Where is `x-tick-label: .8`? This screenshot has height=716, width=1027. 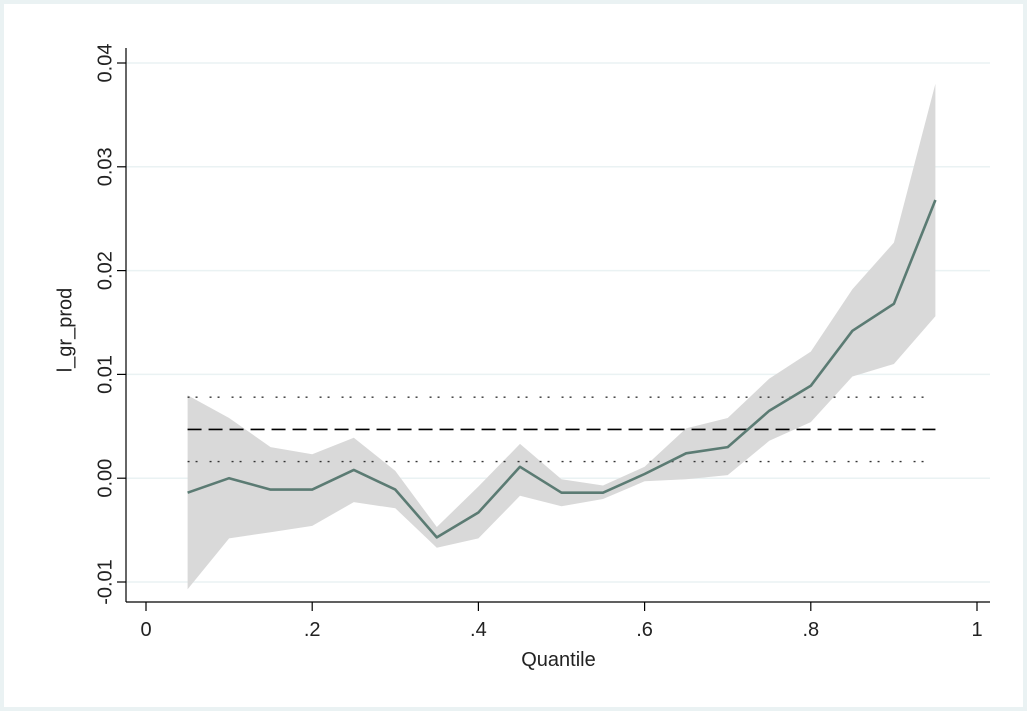
x-tick-label: .8 is located at coordinates (810, 630).